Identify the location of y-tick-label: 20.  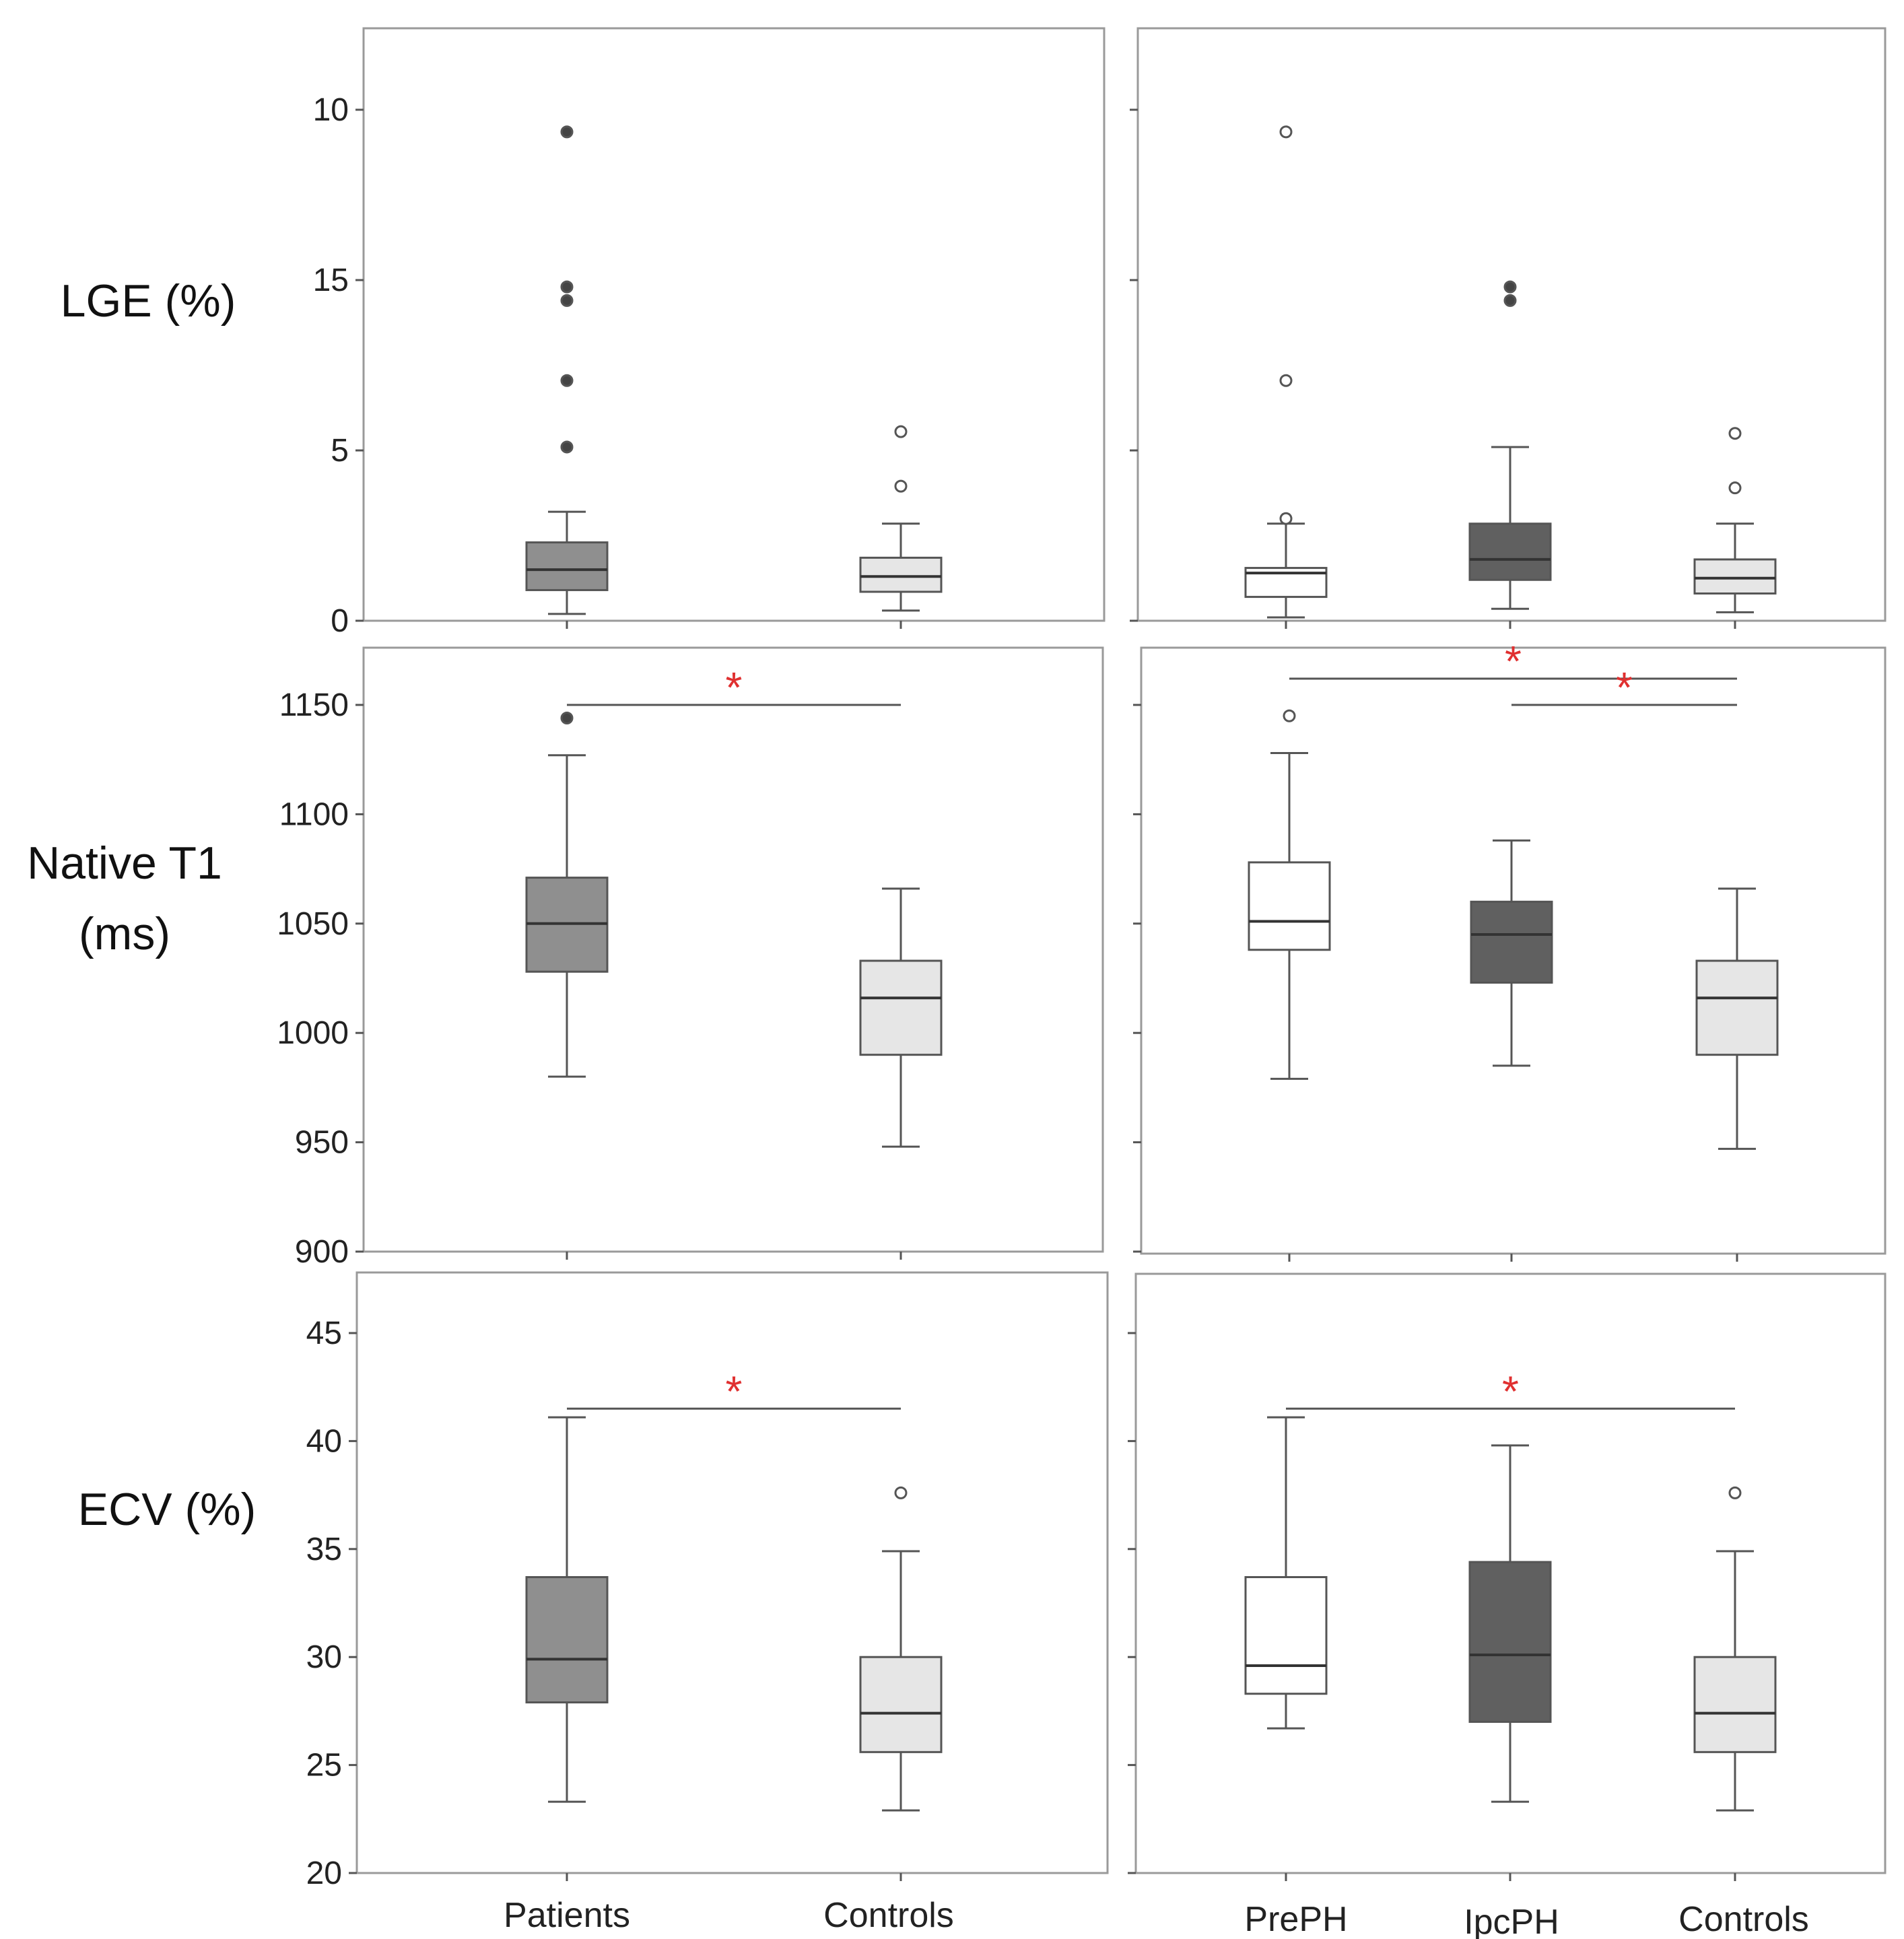
(324, 1874).